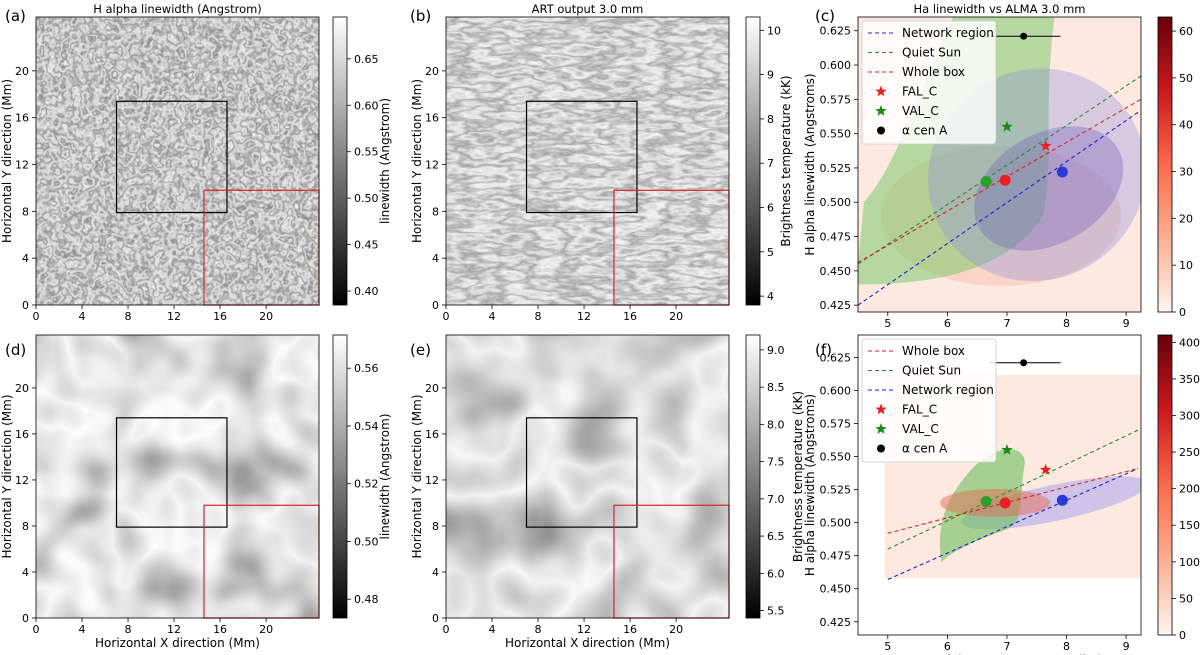 The width and height of the screenshot is (1200, 655). Describe the element at coordinates (1175, 167) in the screenshot. I see `colorbar-c: 0 10 20 30 40 50 60` at that location.